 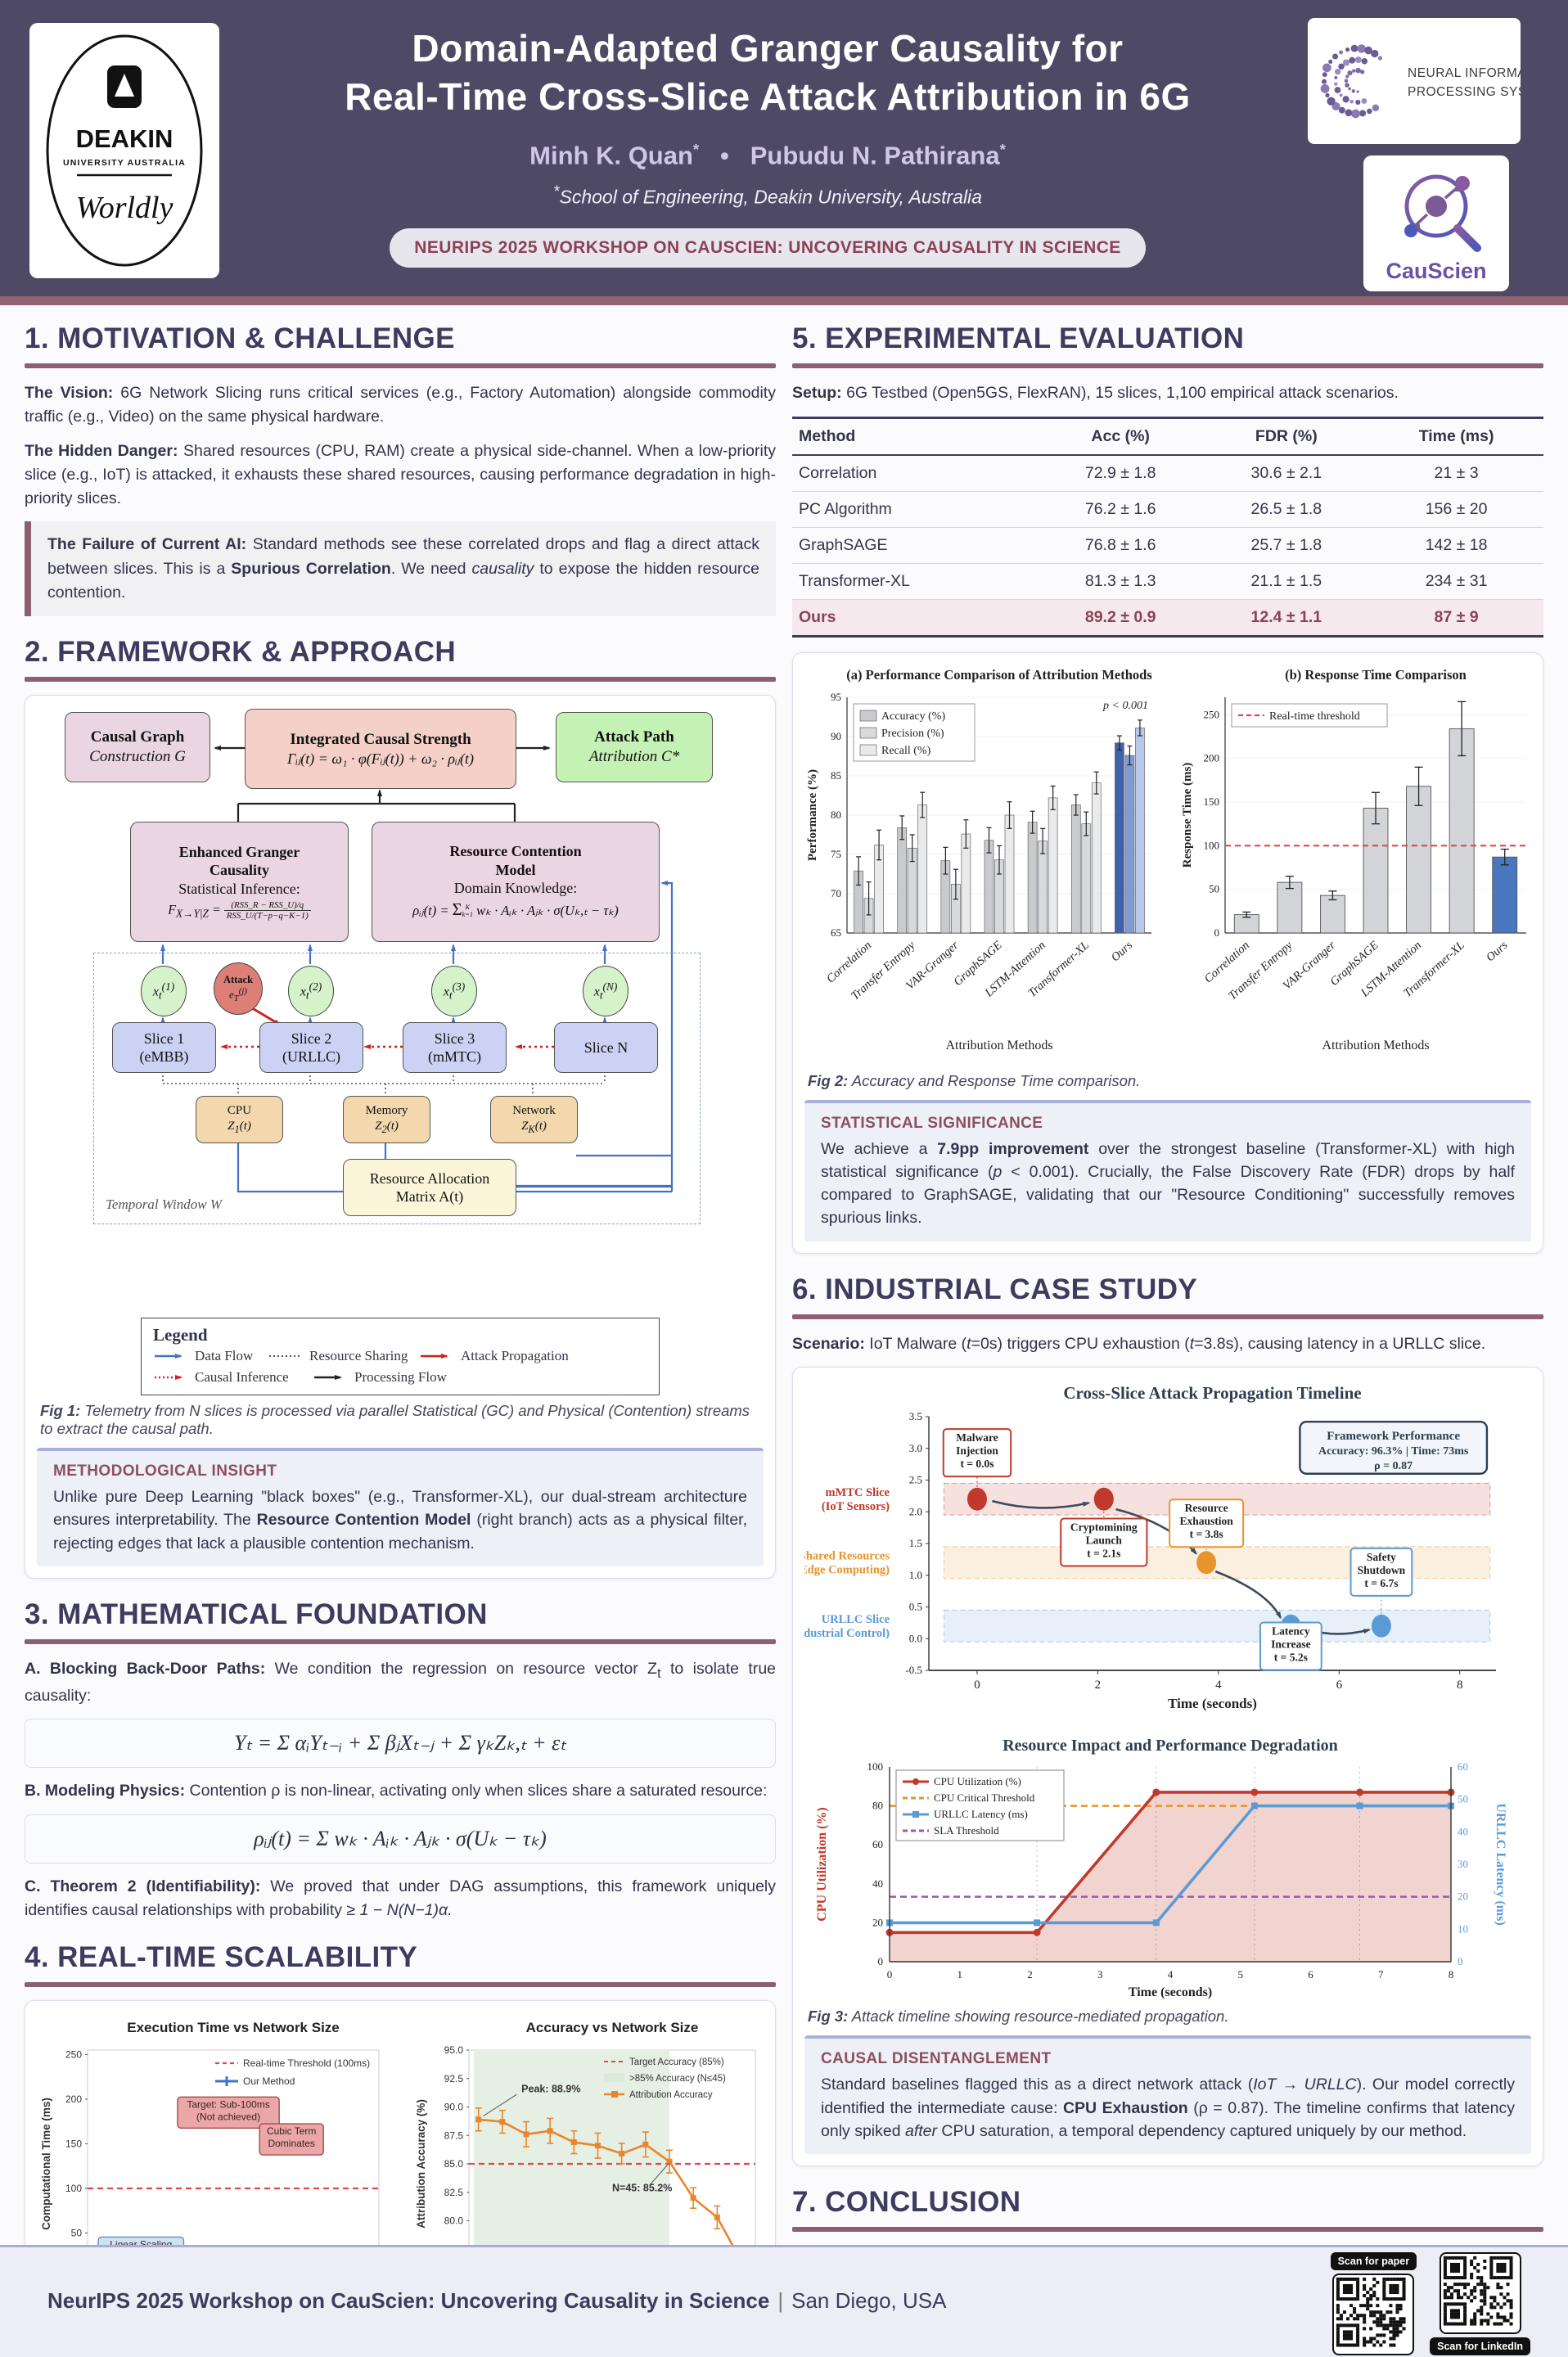 I want to click on svg-text: UNIVERSITY AUSTRALIA, so click(x=124, y=163).